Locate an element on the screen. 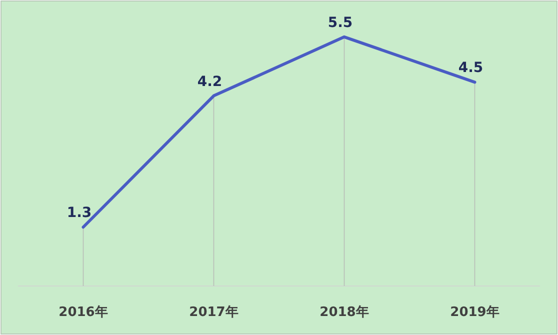 The width and height of the screenshot is (558, 335). x-tick-label: 2018年 is located at coordinates (344, 312).